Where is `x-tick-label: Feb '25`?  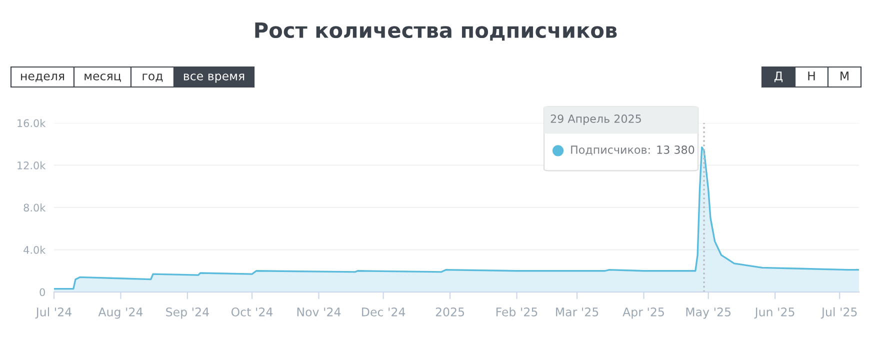
x-tick-label: Feb '25 is located at coordinates (517, 311).